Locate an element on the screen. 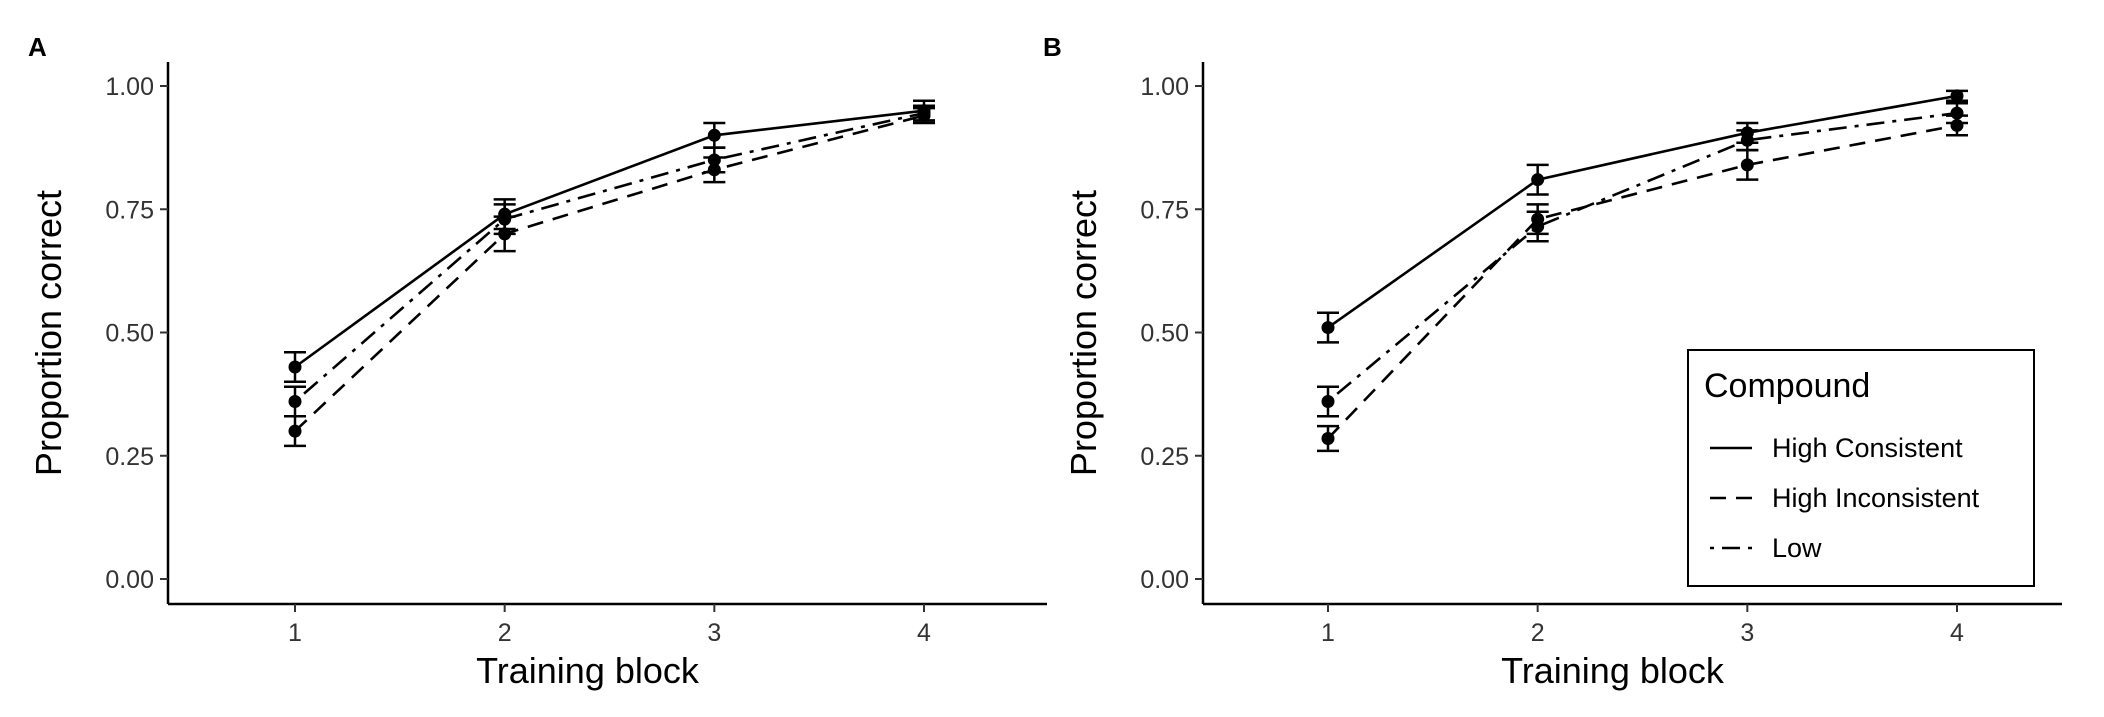 Image resolution: width=2104 pixels, height=717 pixels. legend-title: Compound is located at coordinates (1787, 386).